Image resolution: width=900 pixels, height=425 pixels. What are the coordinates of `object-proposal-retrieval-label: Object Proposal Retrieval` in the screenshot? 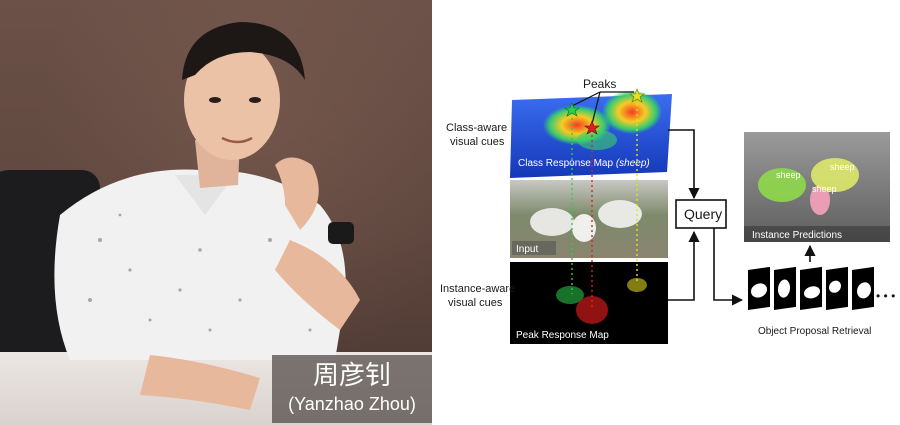 It's located at (814, 331).